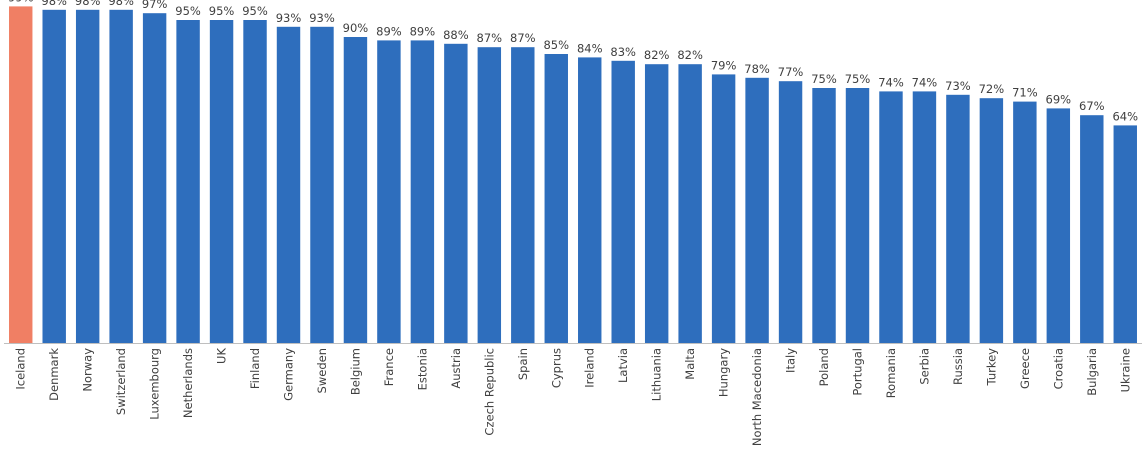  Describe the element at coordinates (54, 176) in the screenshot. I see `bar-denmark` at that location.